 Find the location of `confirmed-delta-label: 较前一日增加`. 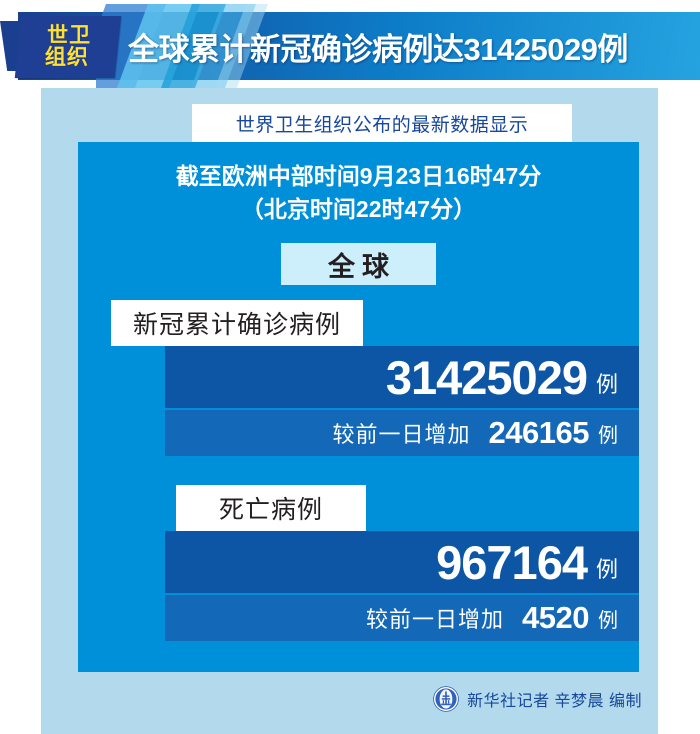

confirmed-delta-label: 较前一日增加 is located at coordinates (401, 434).